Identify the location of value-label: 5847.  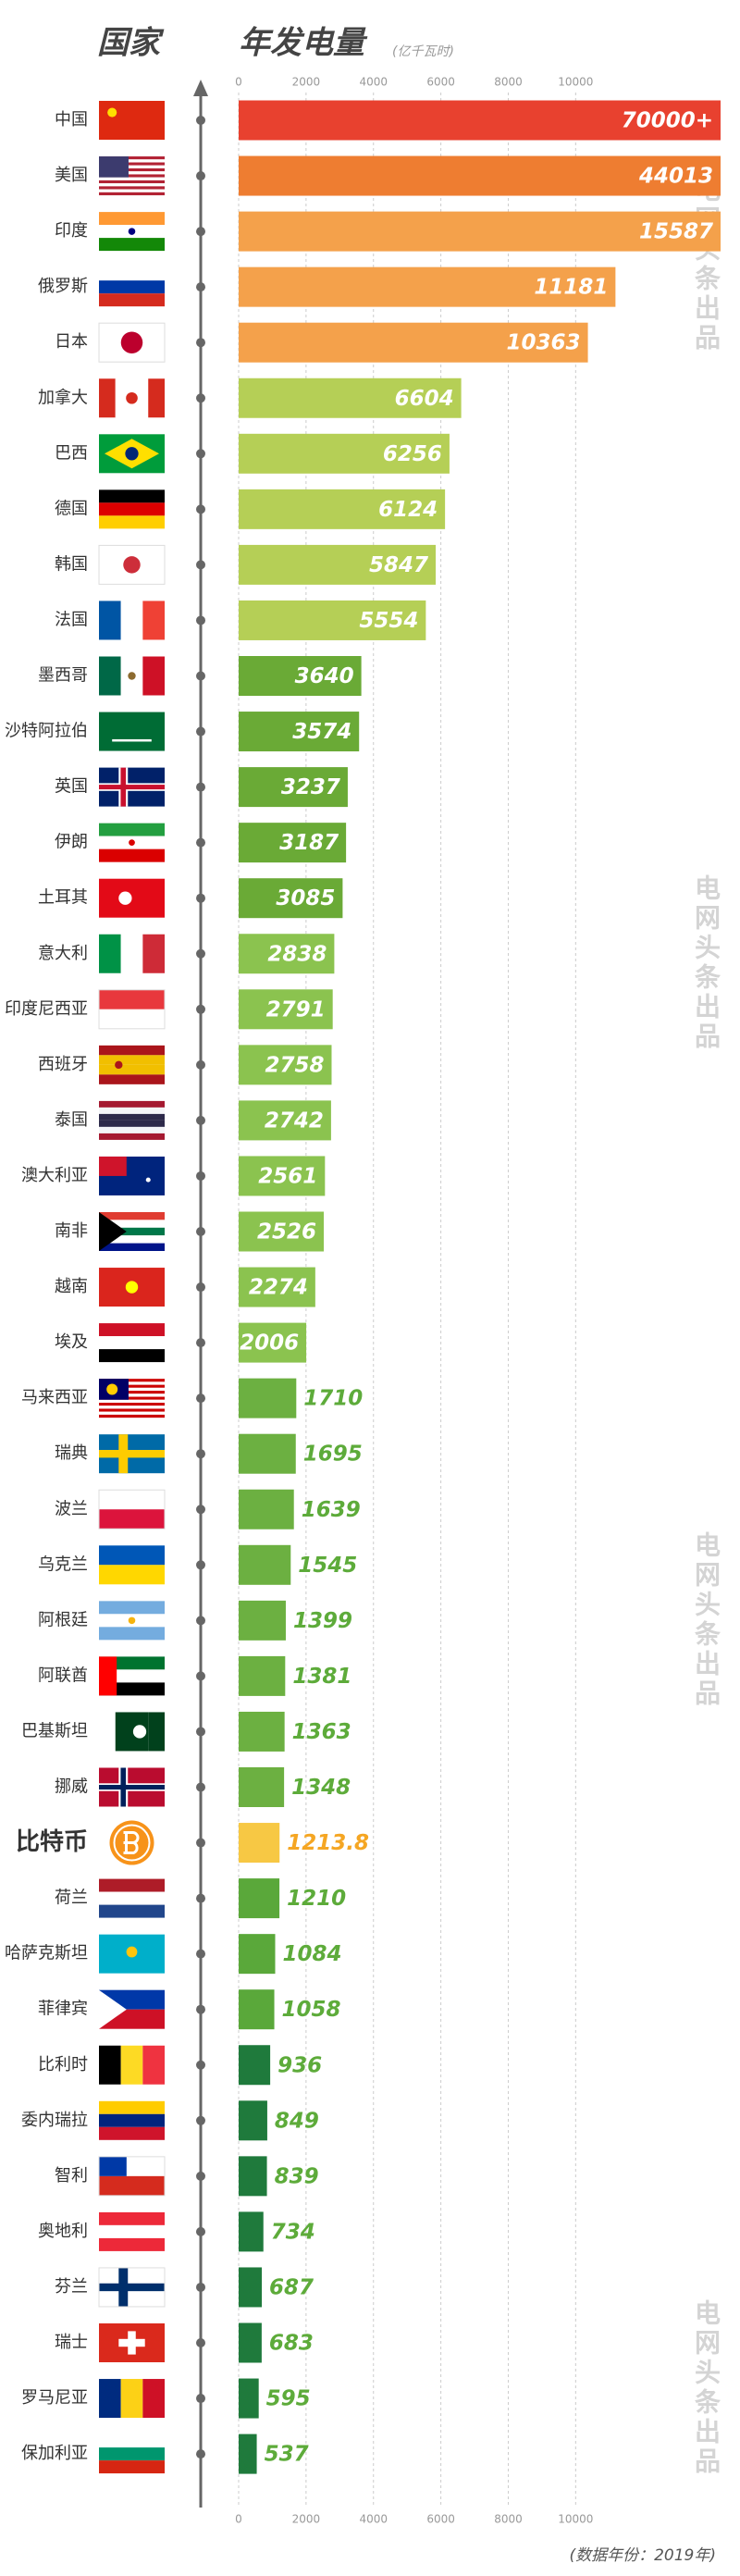
(399, 565).